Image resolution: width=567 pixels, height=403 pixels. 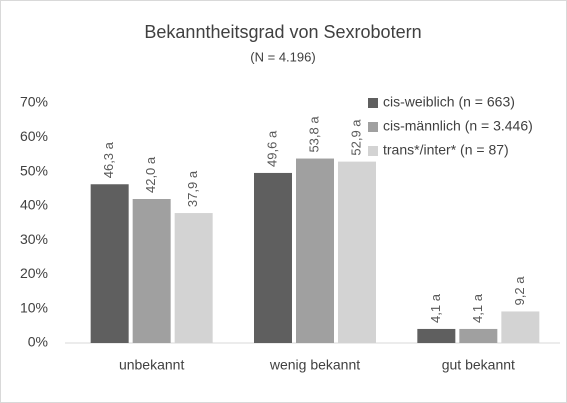 I want to click on data-label: 49,6 a, so click(x=271, y=148).